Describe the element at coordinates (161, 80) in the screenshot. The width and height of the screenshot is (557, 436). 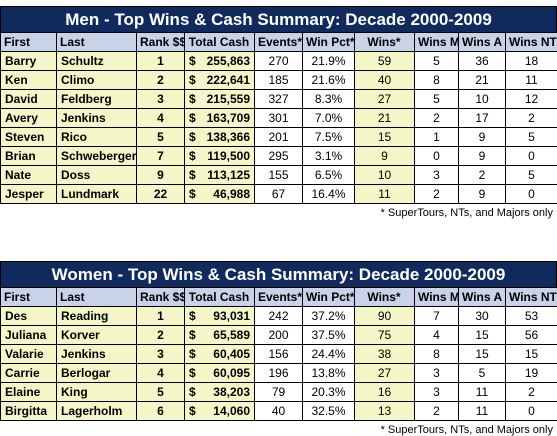
I see `cell-rank: 2` at that location.